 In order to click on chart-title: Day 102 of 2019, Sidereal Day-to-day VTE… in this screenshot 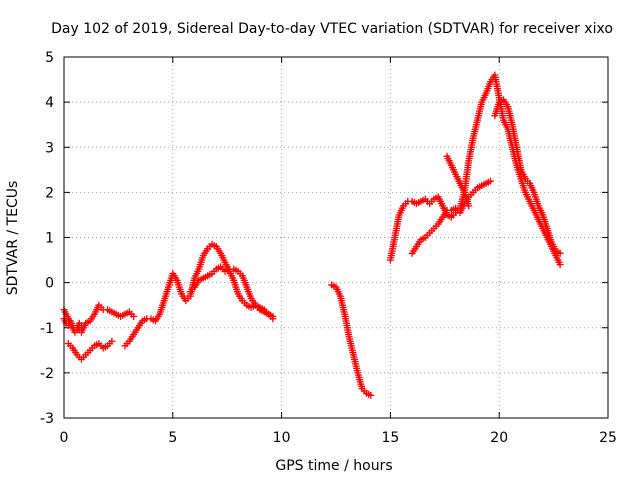, I will do `click(332, 29)`.